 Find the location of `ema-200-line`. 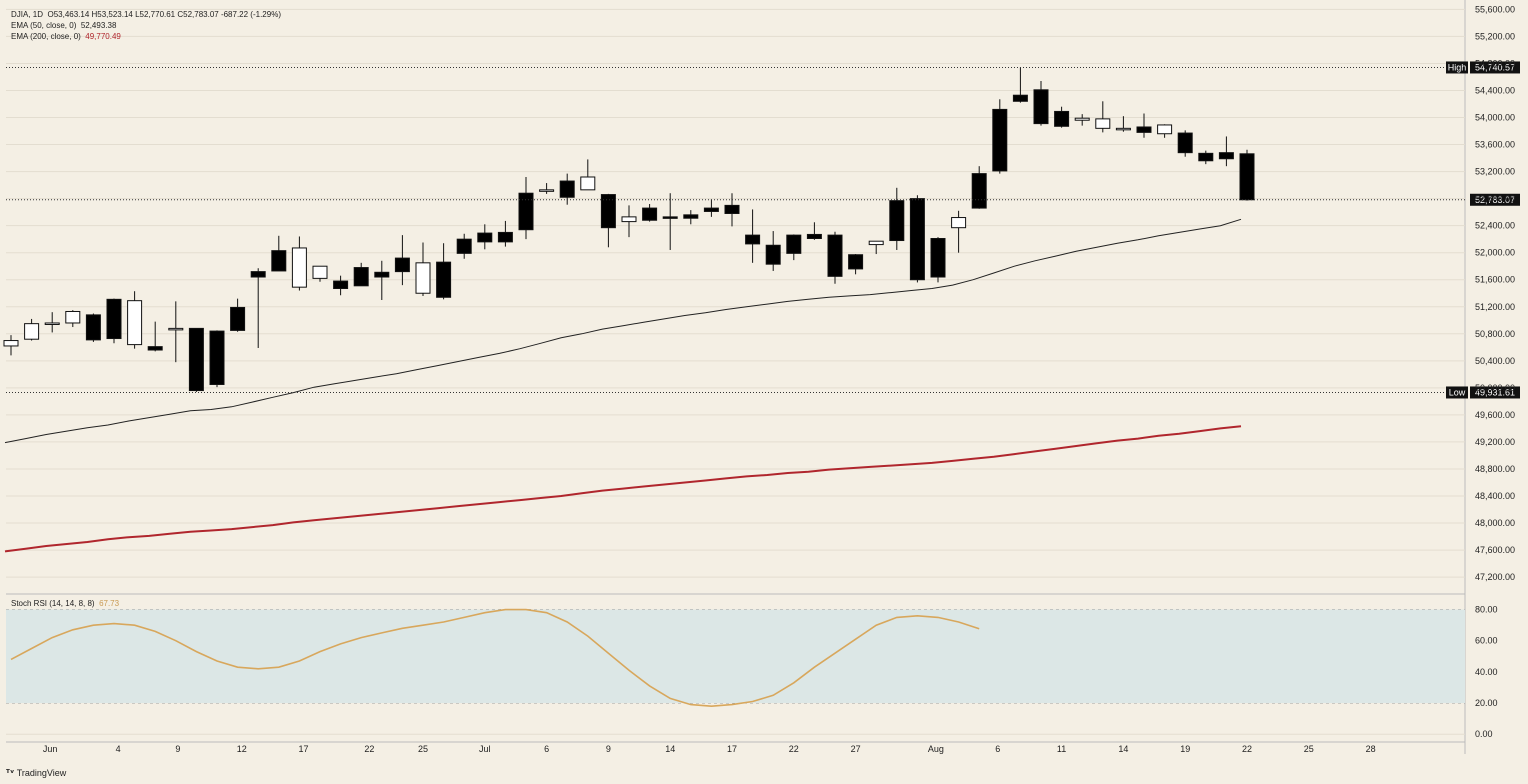

ema-200-line is located at coordinates (623, 489).